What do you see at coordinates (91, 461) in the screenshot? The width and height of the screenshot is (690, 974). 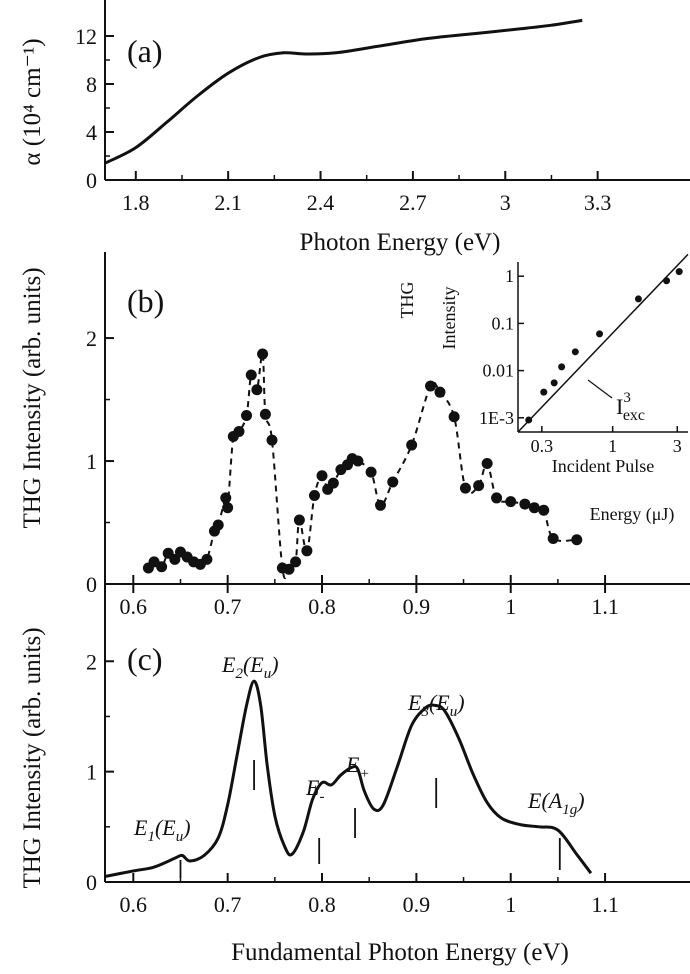 I see `y-tick-label: 1` at bounding box center [91, 461].